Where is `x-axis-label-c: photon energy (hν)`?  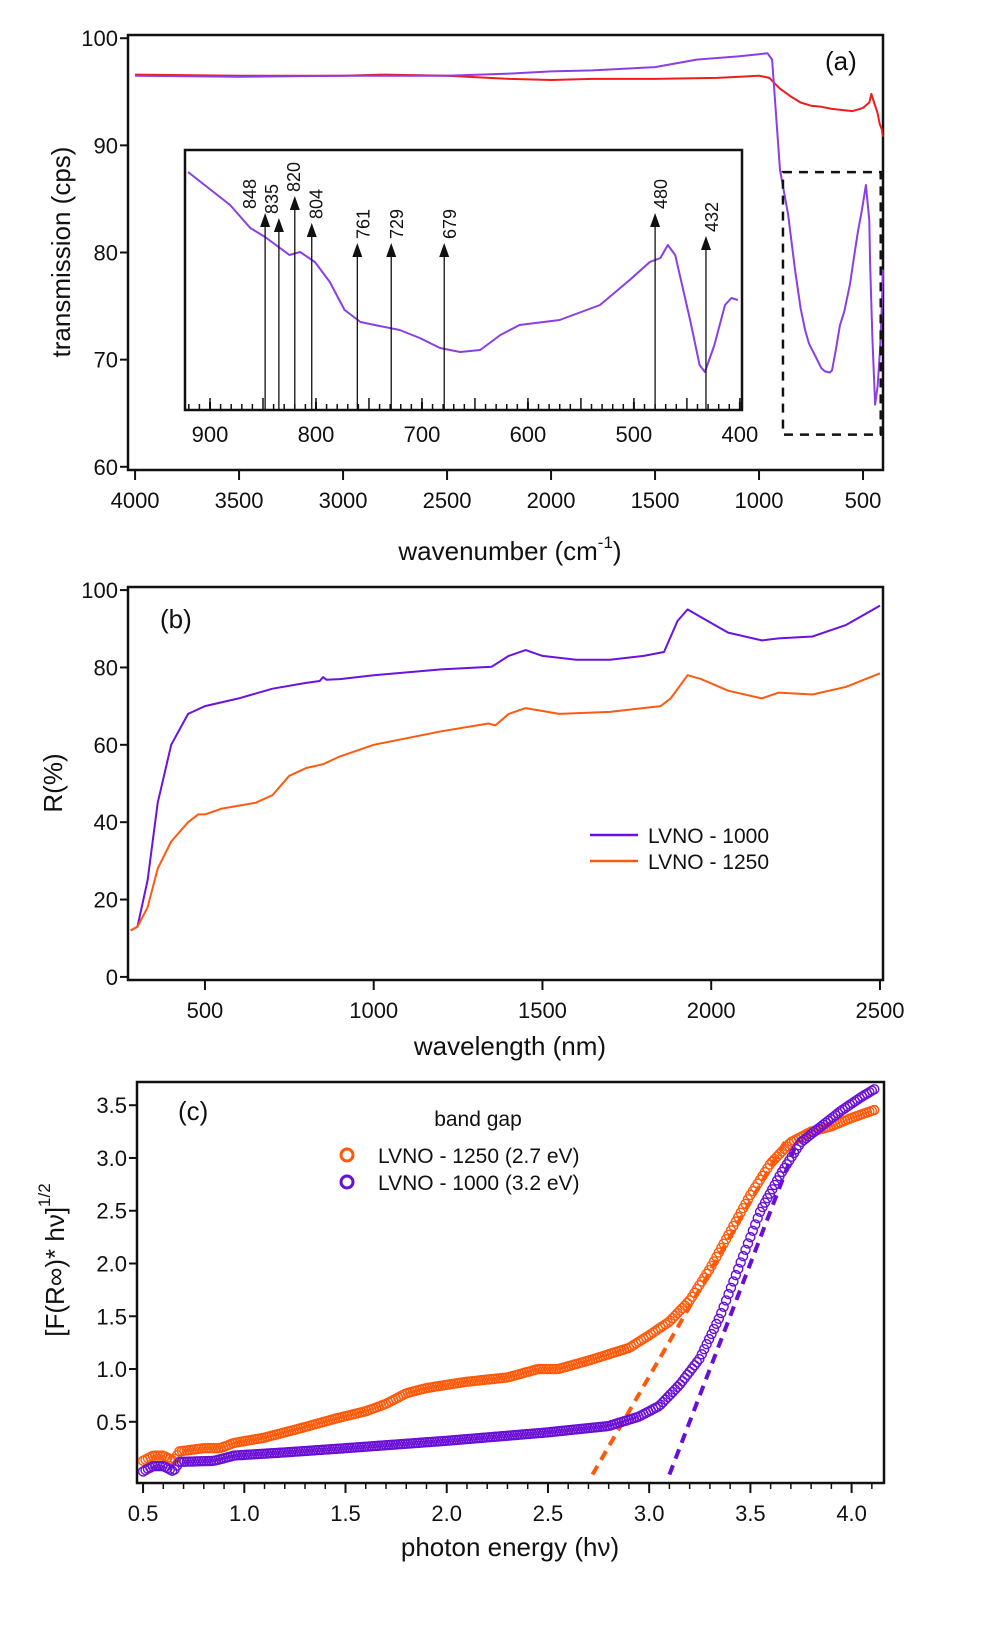 x-axis-label-c: photon energy (hν) is located at coordinates (510, 1547).